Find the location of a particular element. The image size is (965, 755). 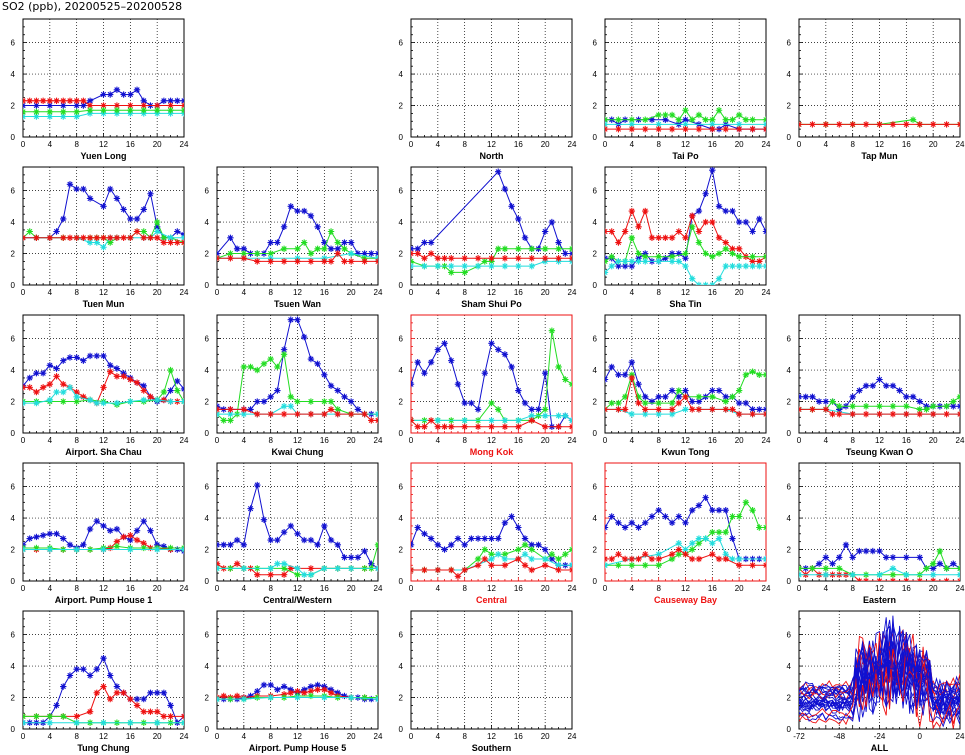

x-tick-label: 12 is located at coordinates (491, 292).